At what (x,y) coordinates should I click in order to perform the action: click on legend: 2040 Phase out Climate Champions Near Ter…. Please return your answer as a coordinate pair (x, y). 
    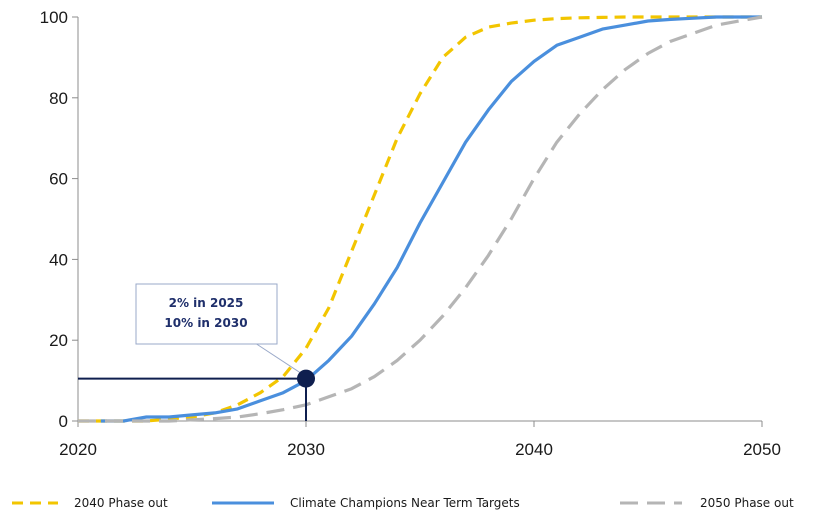
    Looking at the image, I should click on (403, 503).